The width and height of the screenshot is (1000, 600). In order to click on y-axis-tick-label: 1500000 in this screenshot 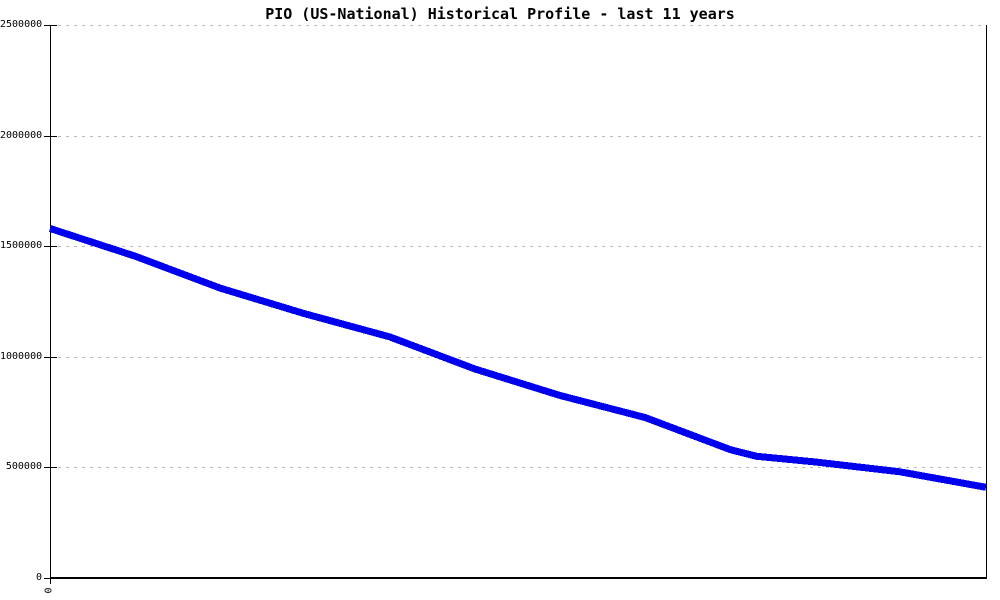, I will do `click(21, 245)`.